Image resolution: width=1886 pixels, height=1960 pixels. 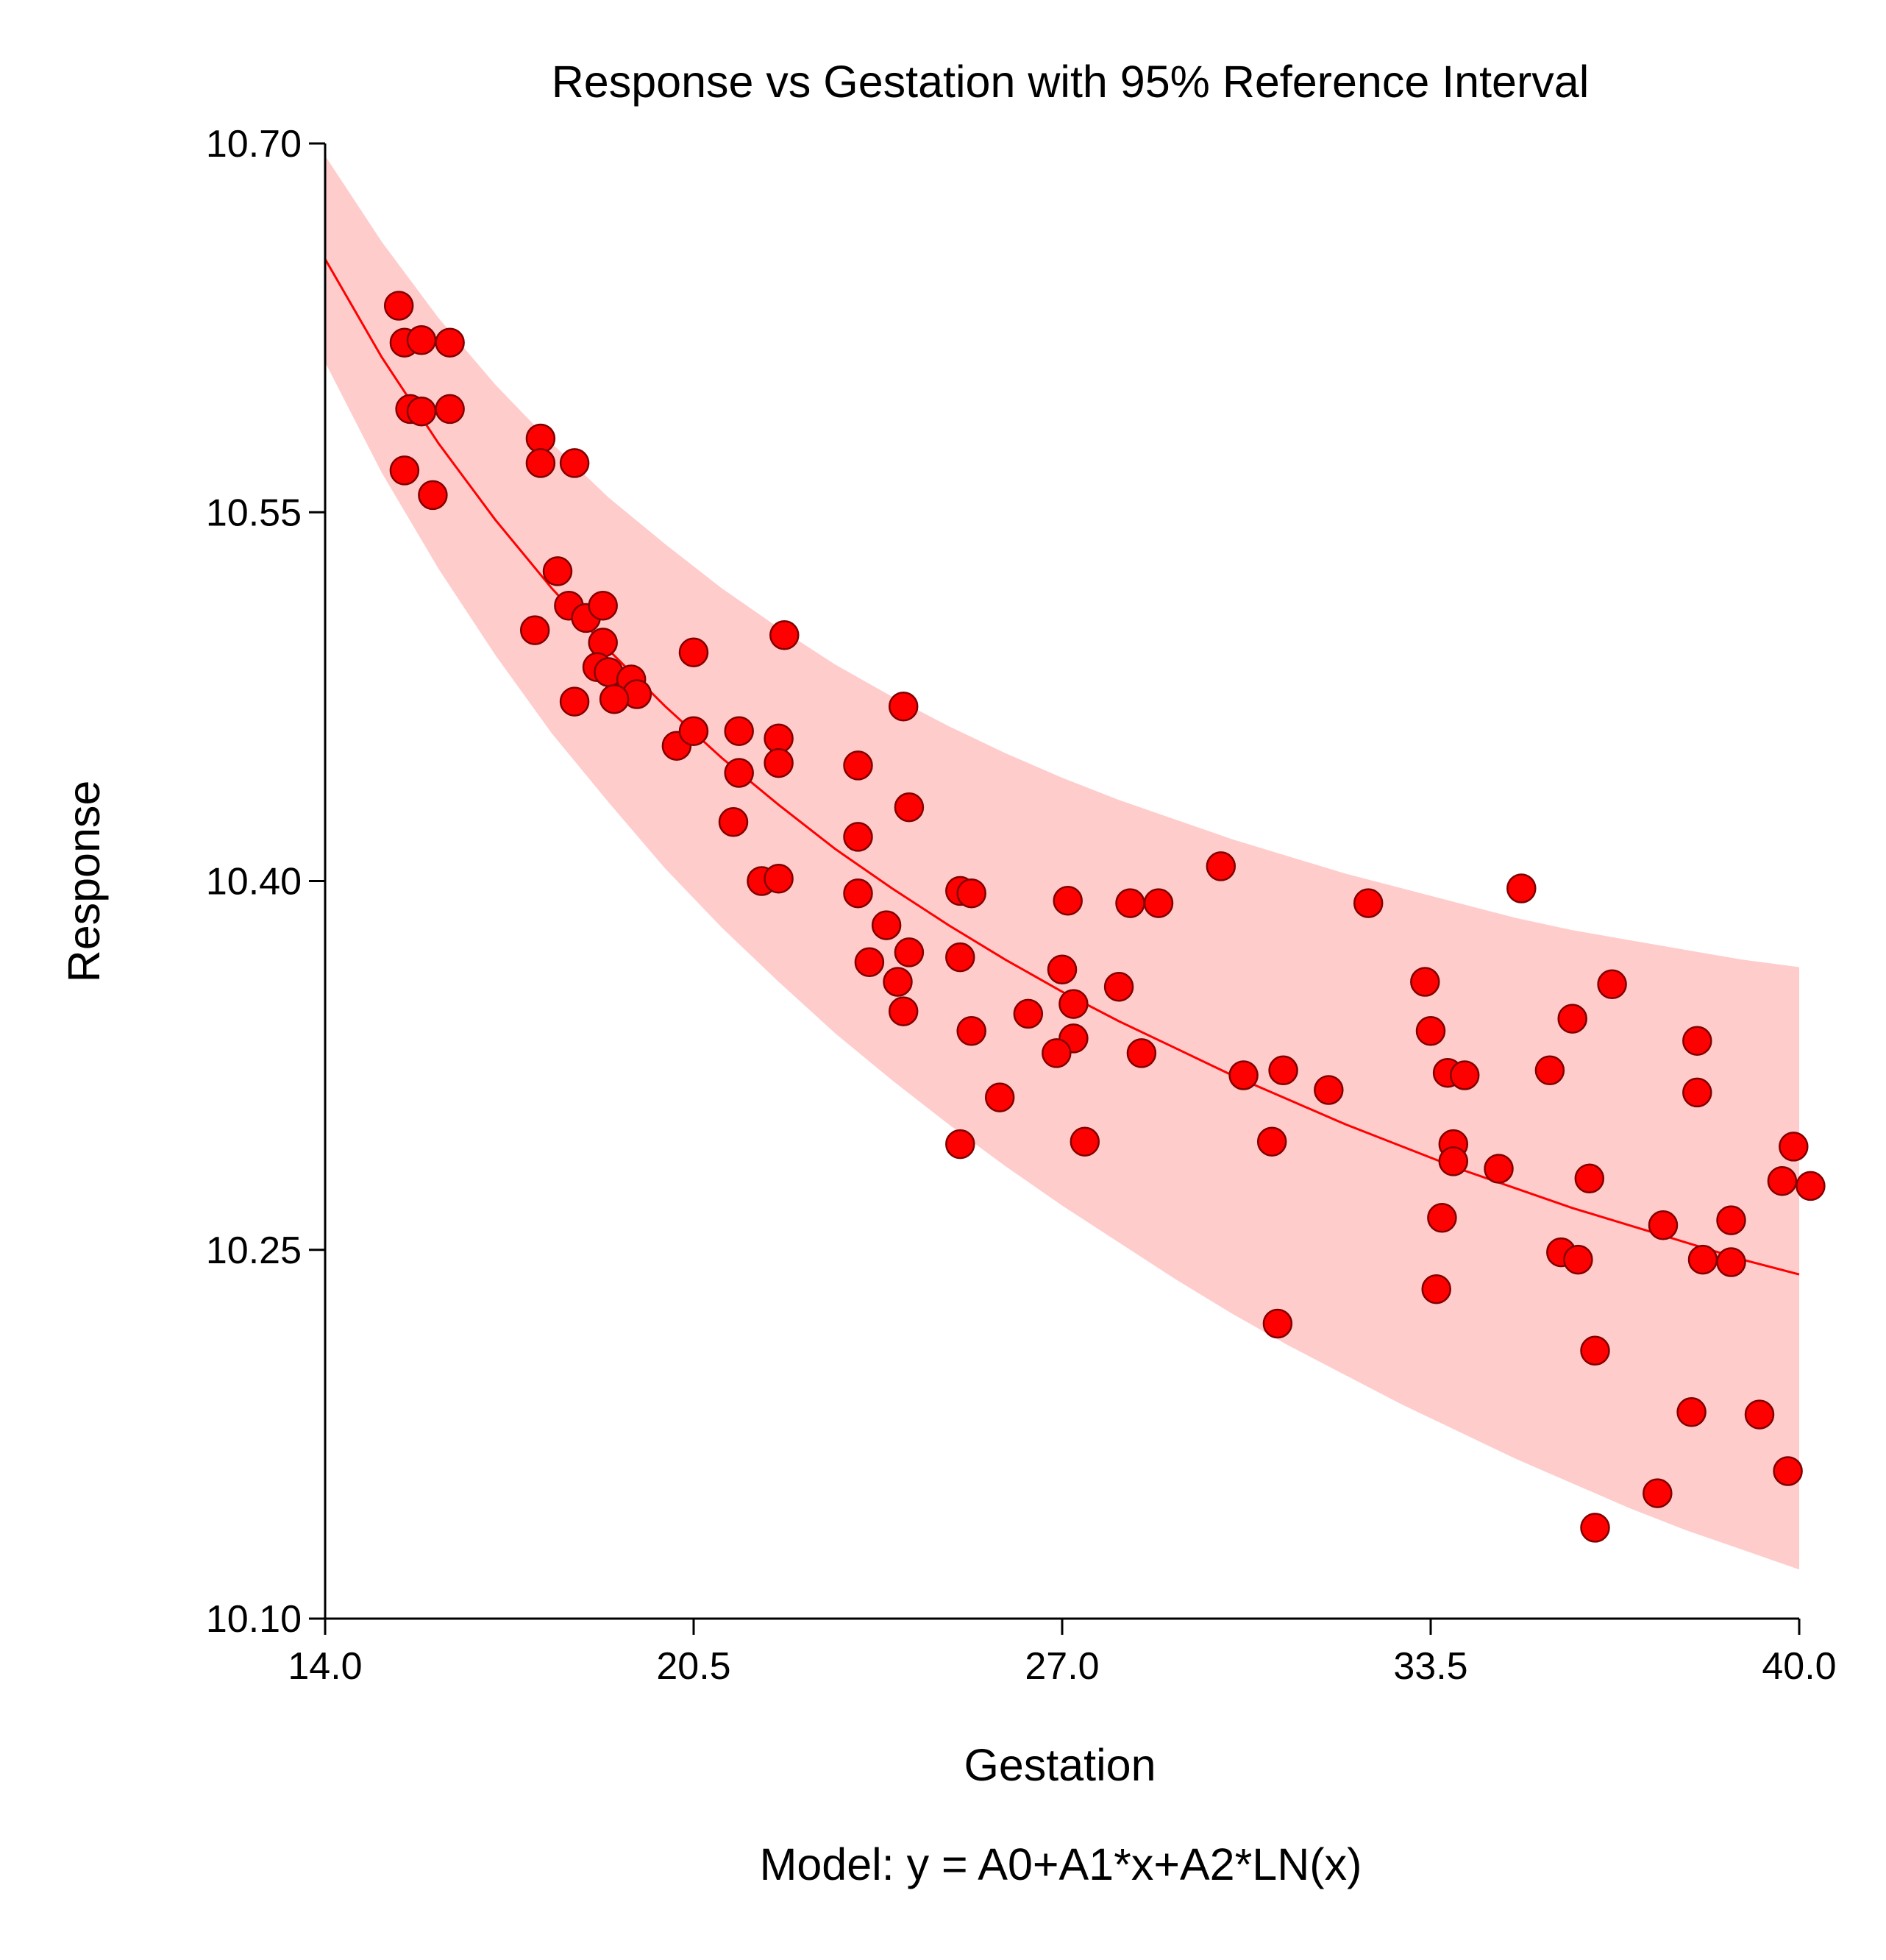 I want to click on x-tick-label: 40.0, so click(x=1799, y=1666).